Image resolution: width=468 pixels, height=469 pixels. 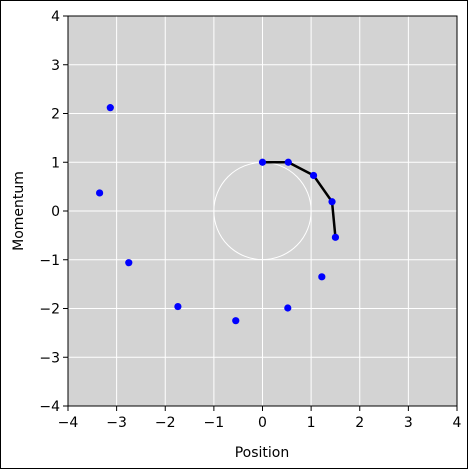 What do you see at coordinates (359, 423) in the screenshot?
I see `x-tick-label: 2` at bounding box center [359, 423].